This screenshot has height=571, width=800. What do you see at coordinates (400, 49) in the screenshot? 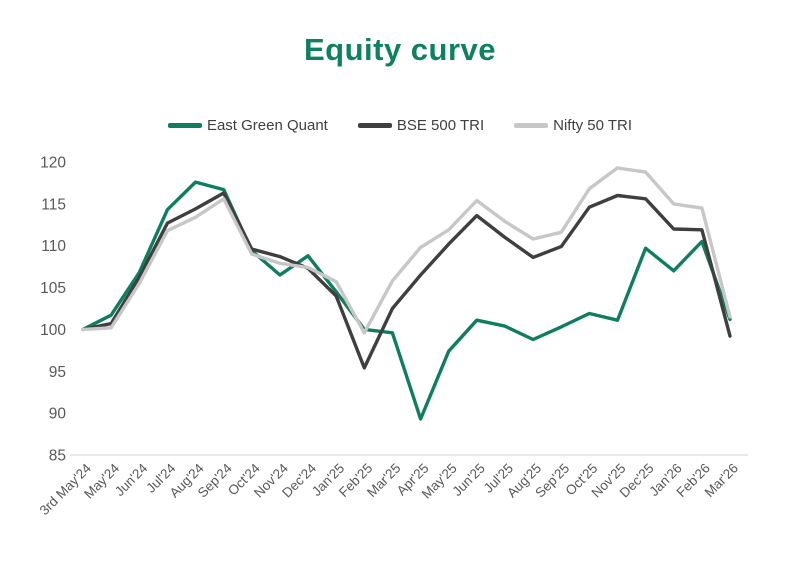
I see `chart-title: Equity curve` at bounding box center [400, 49].